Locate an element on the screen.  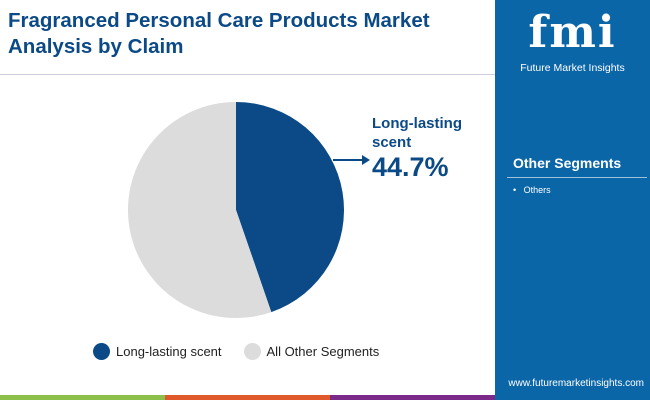
brand-logo: fmi Future Market Insights is located at coordinates (572, 39).